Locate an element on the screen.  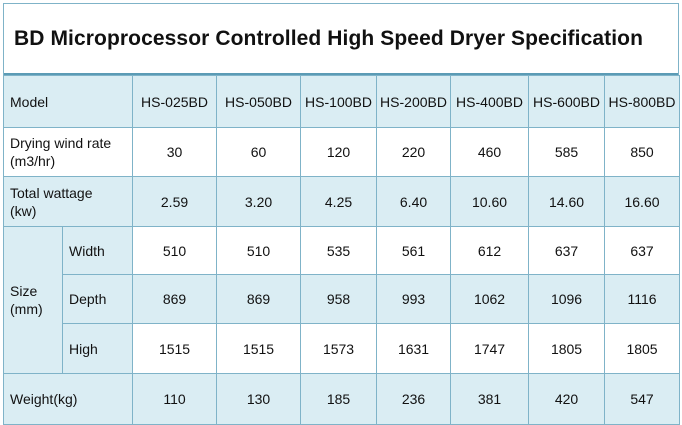
table-cell: 1116 is located at coordinates (642, 299).